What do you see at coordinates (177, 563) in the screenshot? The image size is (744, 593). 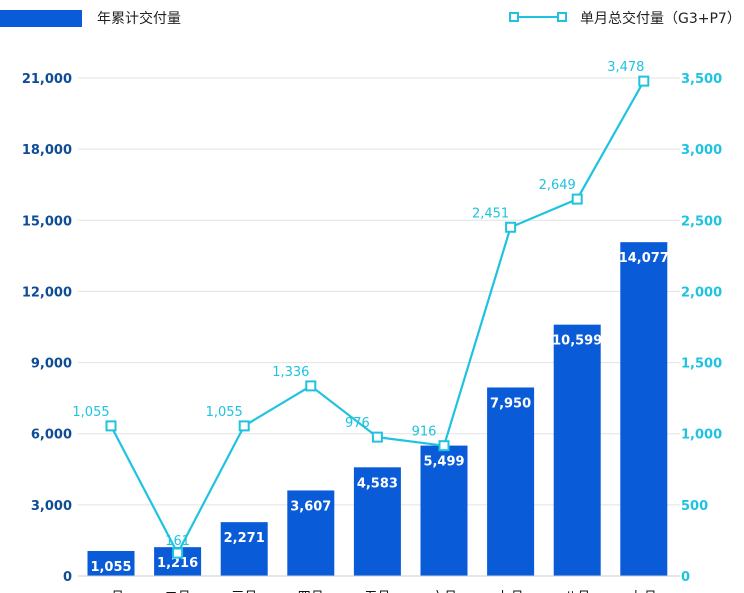 I see `bar-data-label: 1,216` at bounding box center [177, 563].